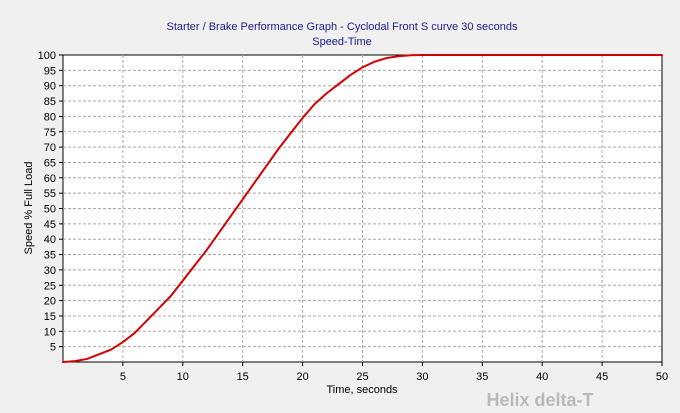 This screenshot has height=413, width=680. I want to click on y-tick-label: 20, so click(50, 302).